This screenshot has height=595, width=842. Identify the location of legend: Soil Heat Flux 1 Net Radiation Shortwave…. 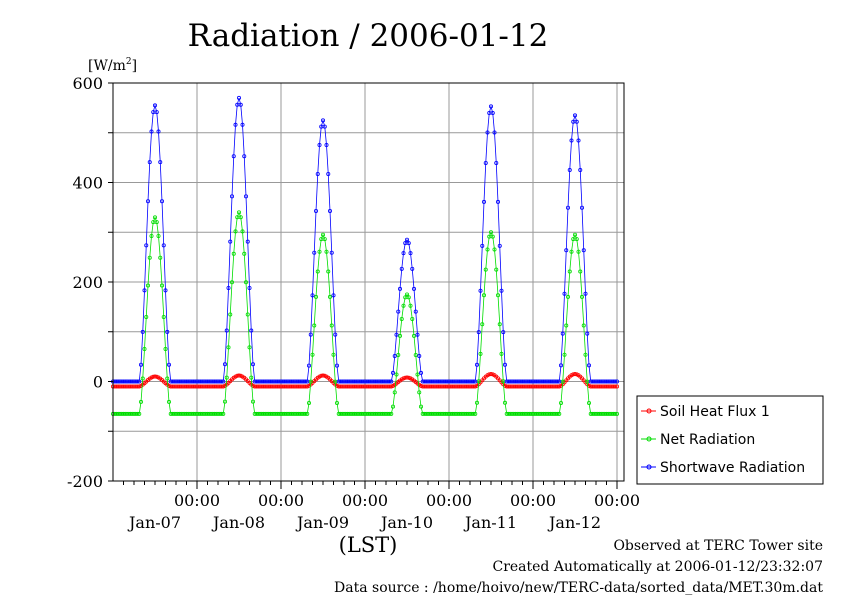
(730, 440).